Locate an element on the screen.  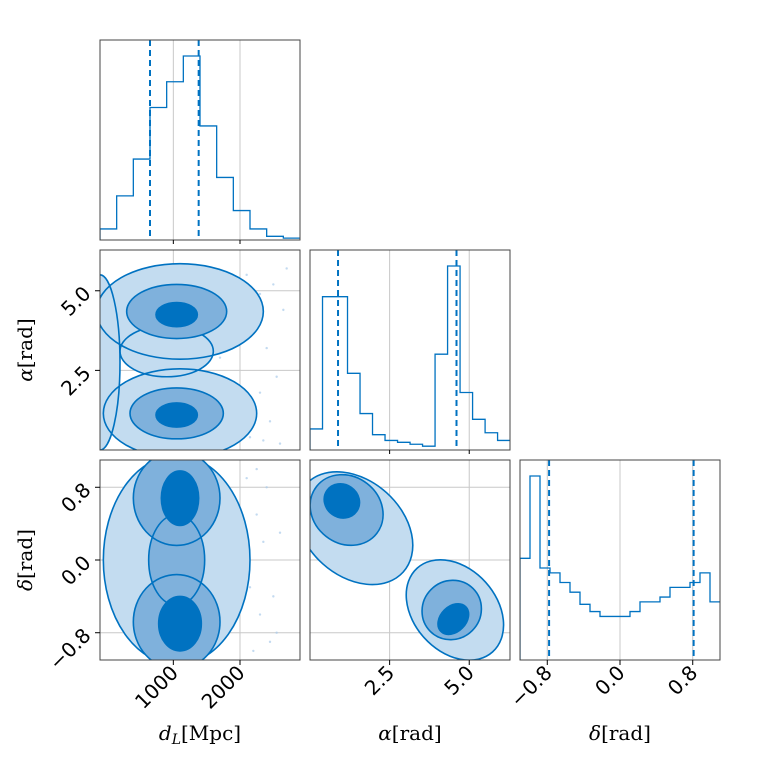
y-axis-label-alpha: α[rad] is located at coordinates (25, 349).